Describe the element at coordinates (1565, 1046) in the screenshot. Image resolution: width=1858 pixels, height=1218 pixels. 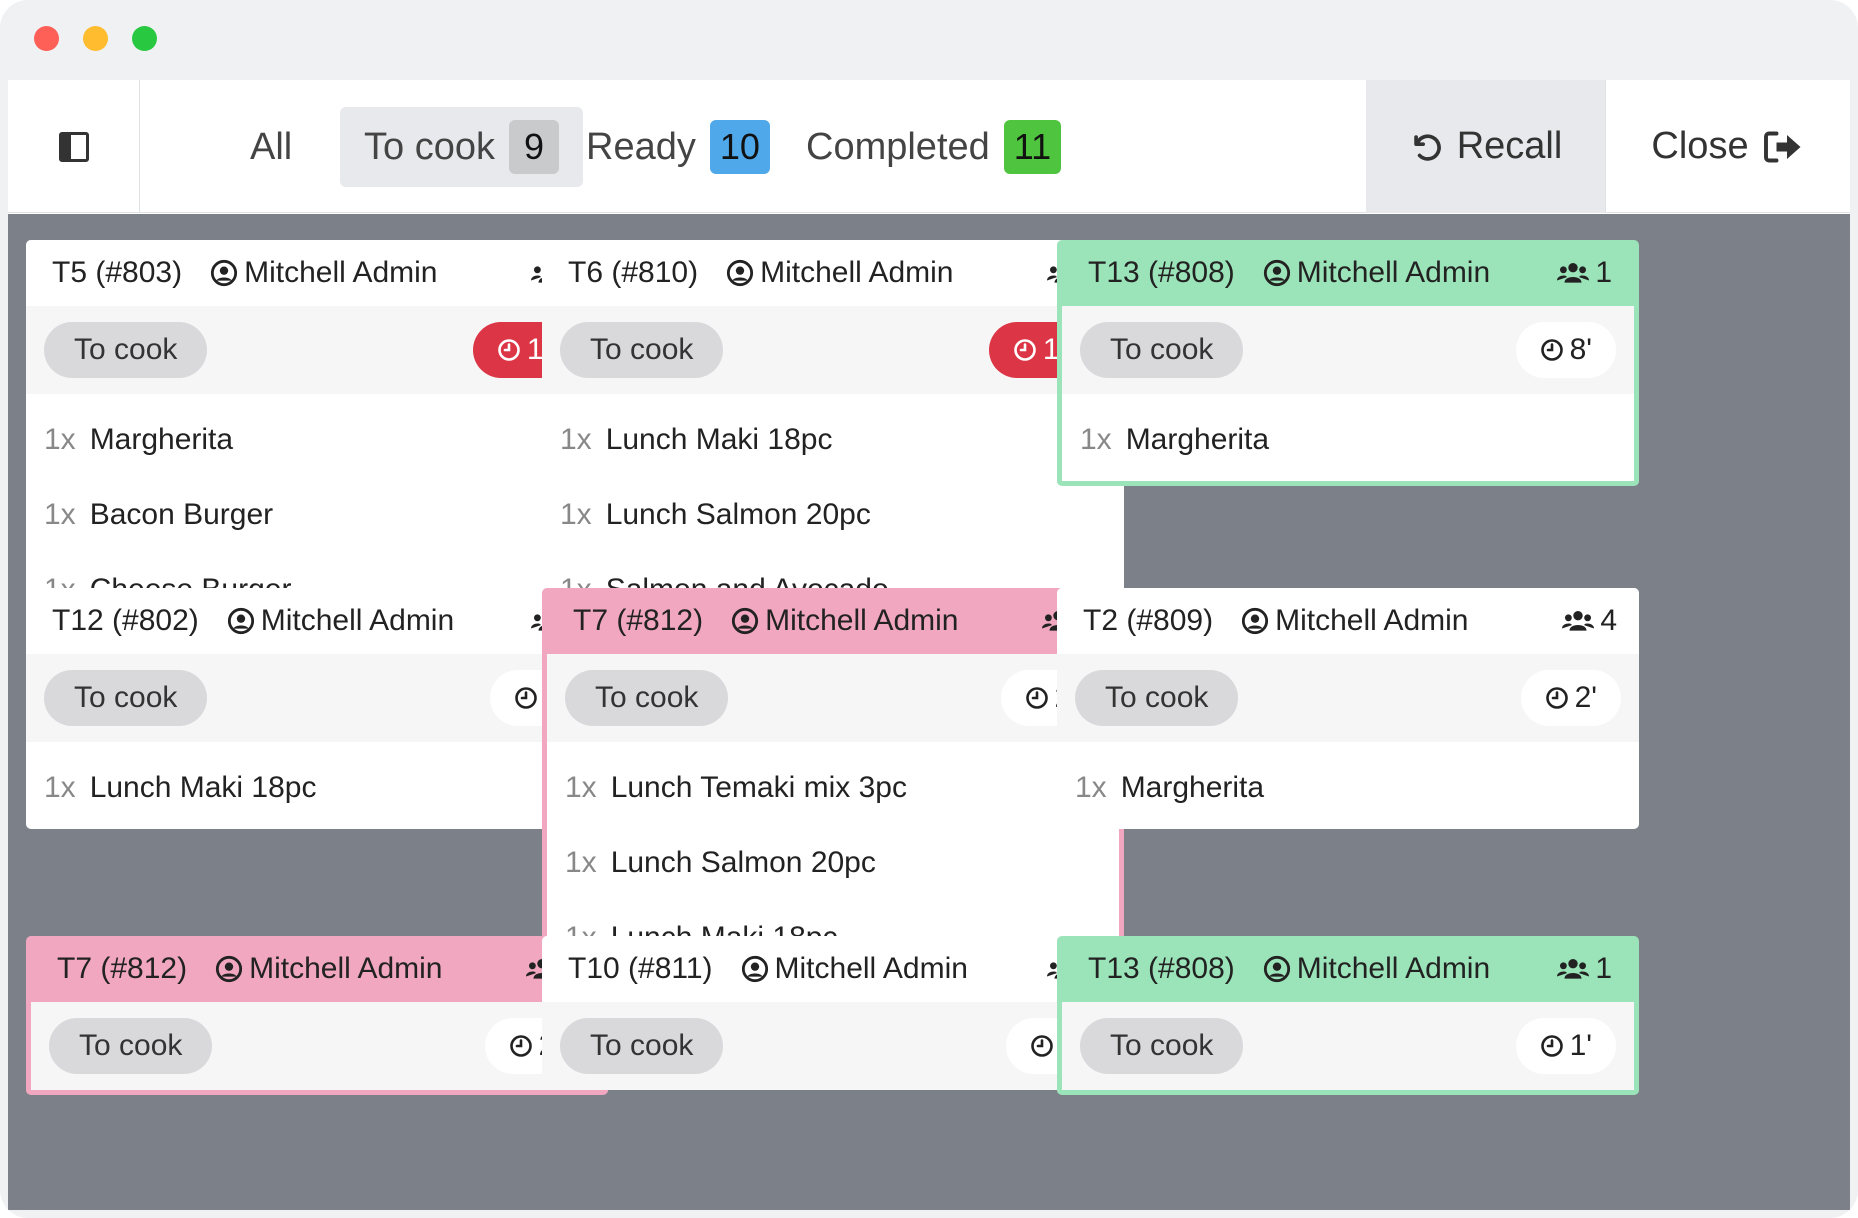
I see `order-timer: 1'` at that location.